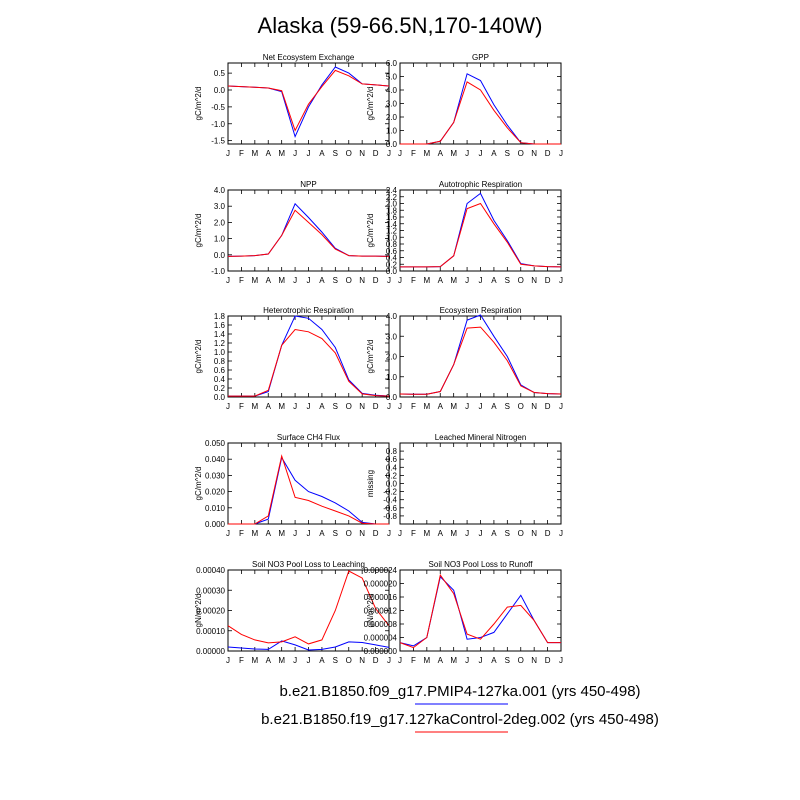  Describe the element at coordinates (210, 590) in the screenshot. I see `y-tick-label: 0.00030` at that location.